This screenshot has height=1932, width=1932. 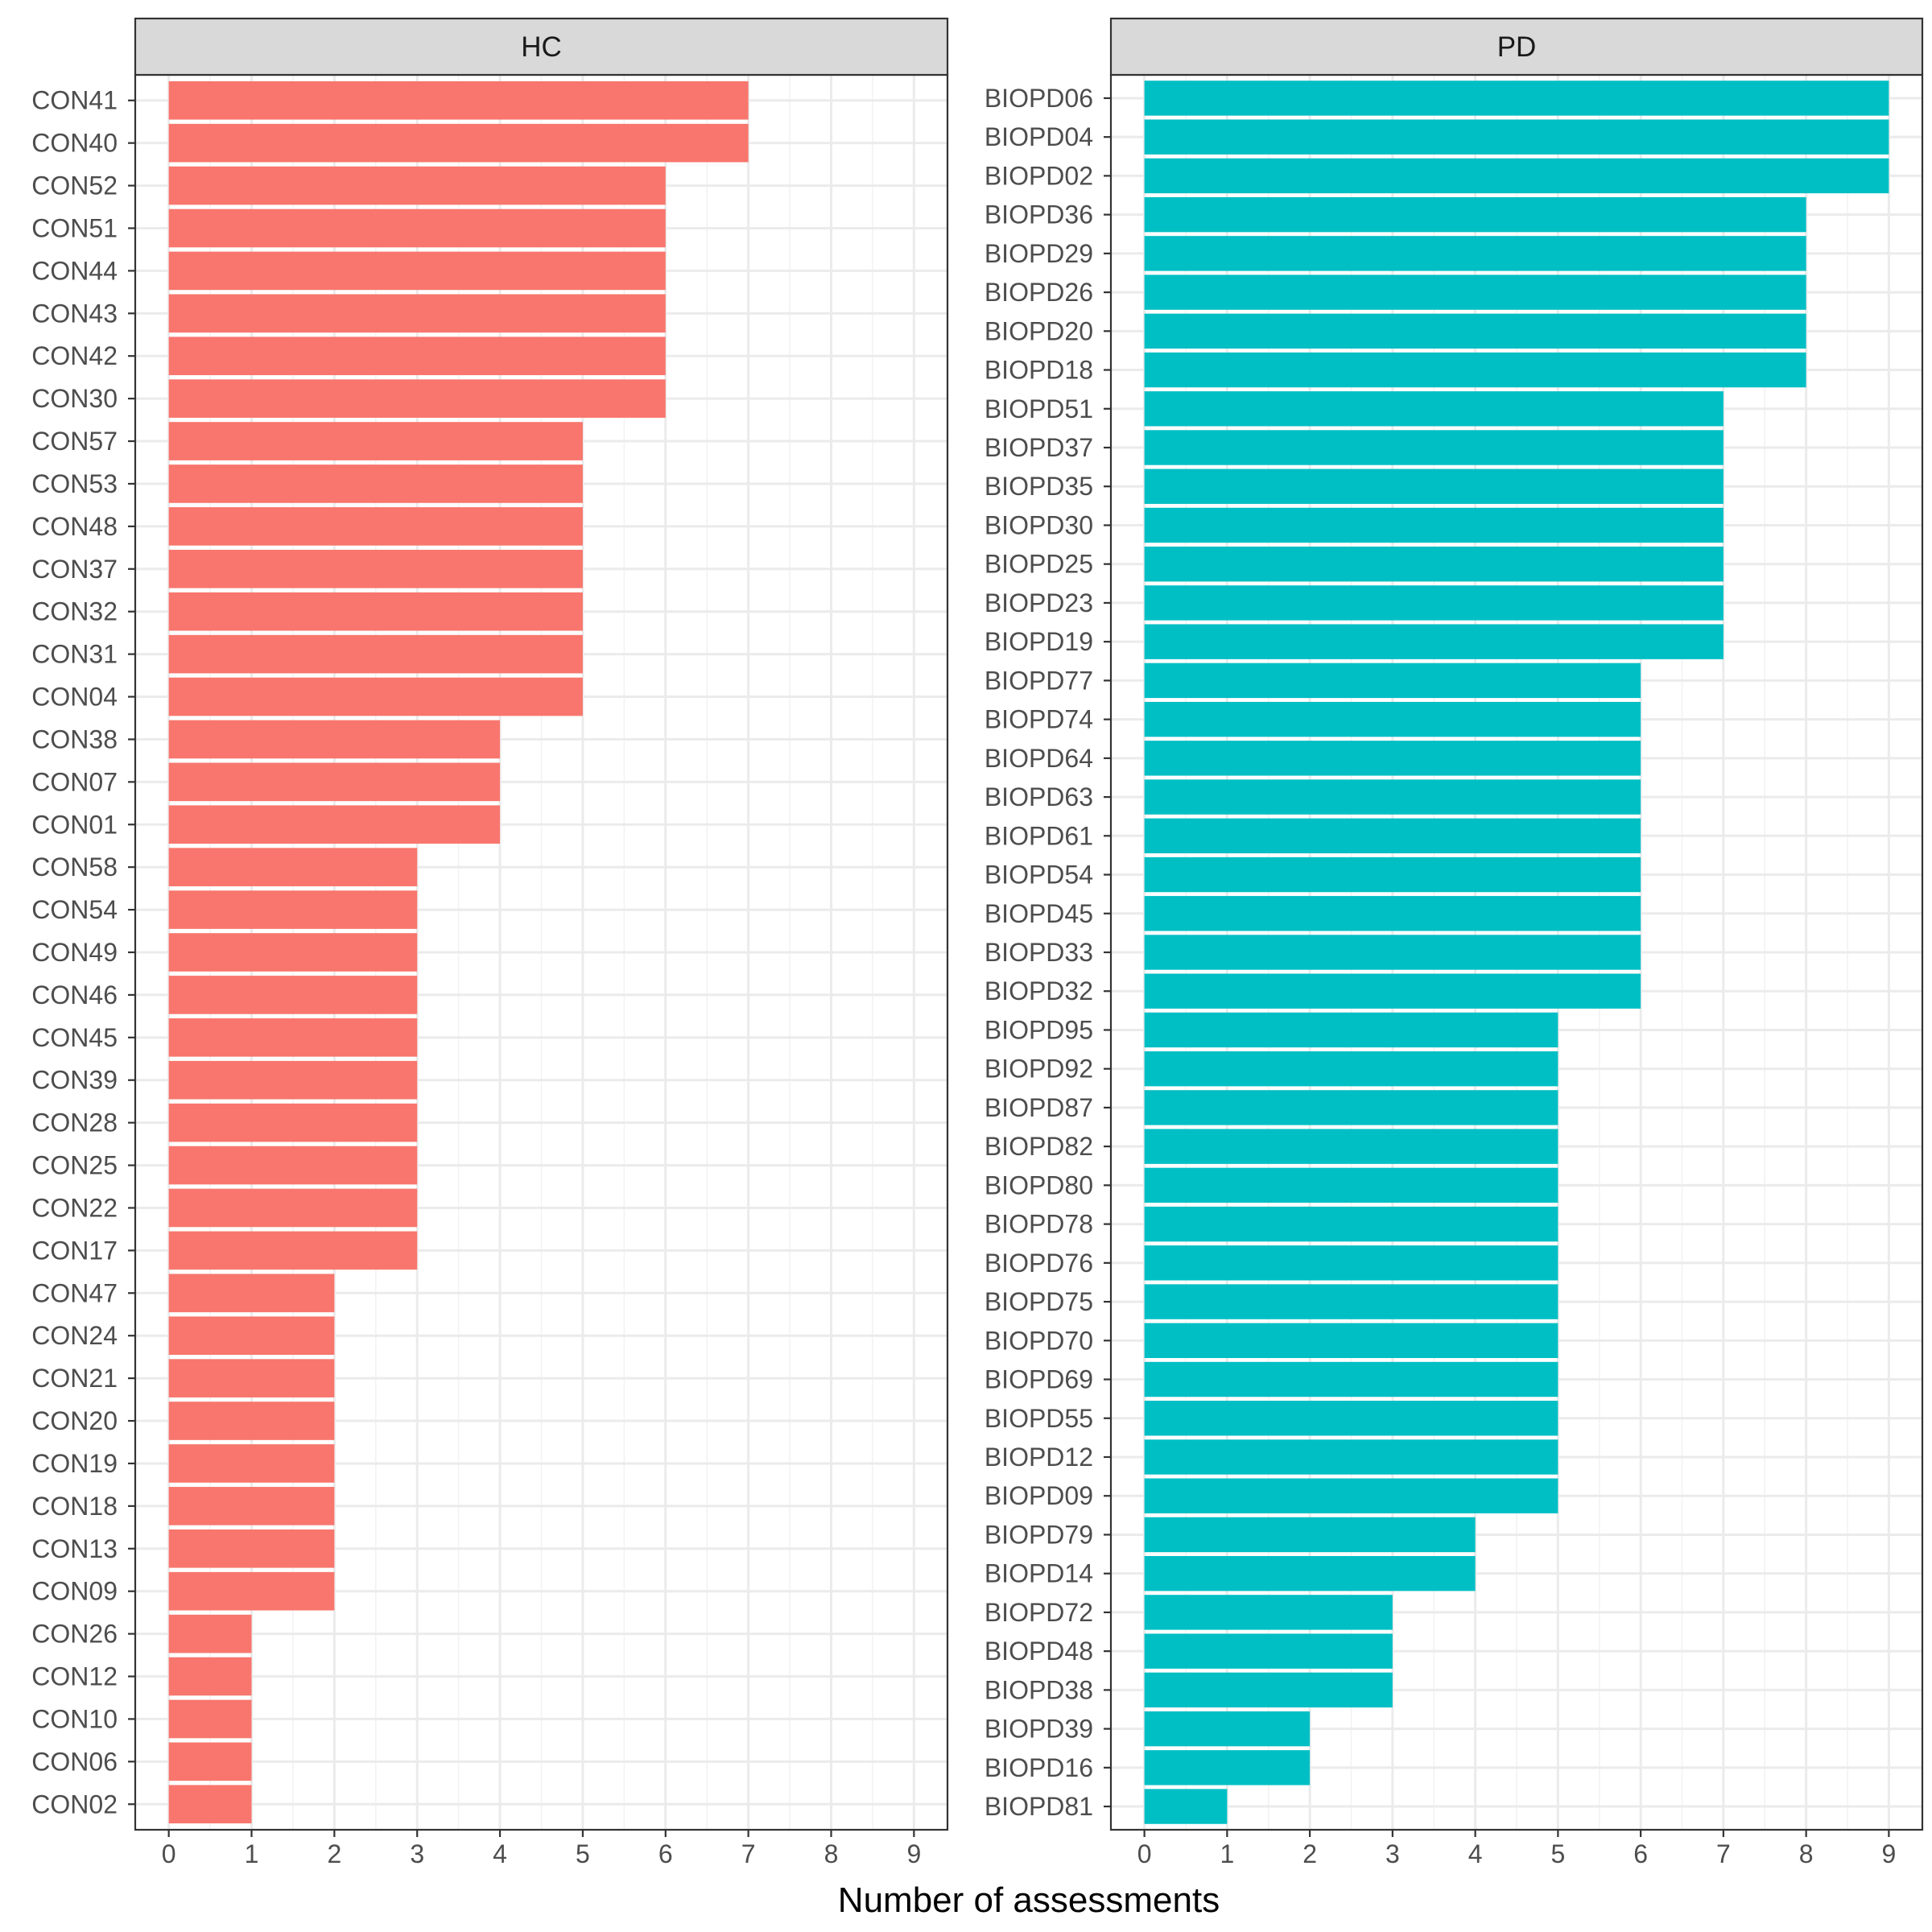 I want to click on y-tick-label: CON20, so click(x=74, y=1420).